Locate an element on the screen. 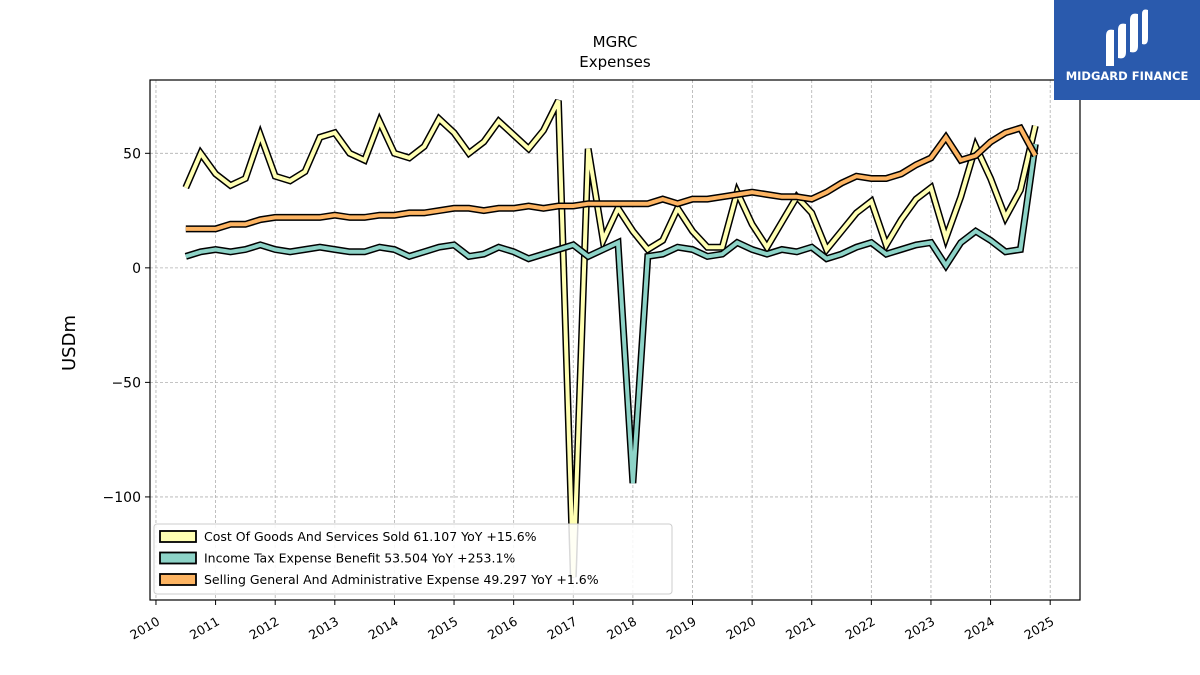 Image resolution: width=1200 pixels, height=675 pixels. y-tick-label: −50 is located at coordinates (126, 383).